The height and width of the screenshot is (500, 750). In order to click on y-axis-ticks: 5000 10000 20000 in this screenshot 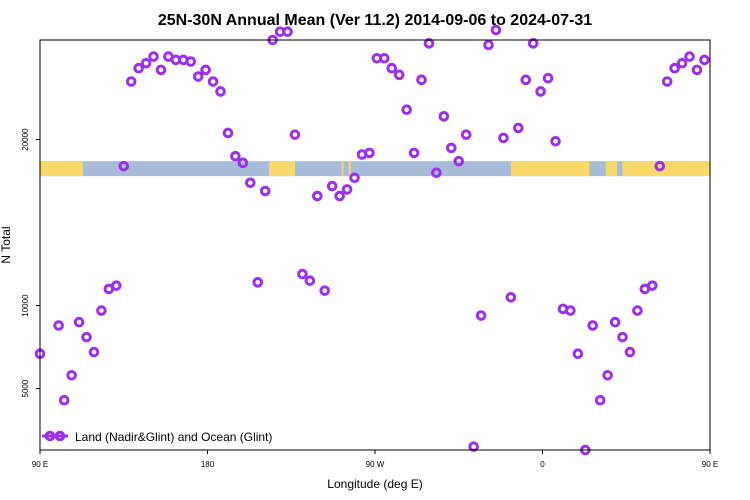, I will do `click(30, 262)`.